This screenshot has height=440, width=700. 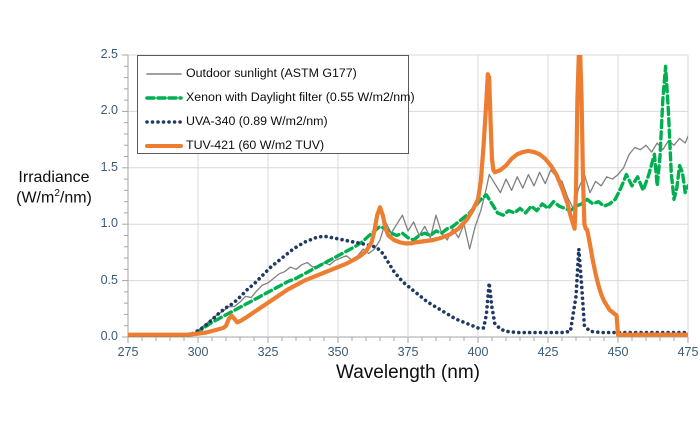 What do you see at coordinates (618, 352) in the screenshot?
I see `x-tick-label: 450` at bounding box center [618, 352].